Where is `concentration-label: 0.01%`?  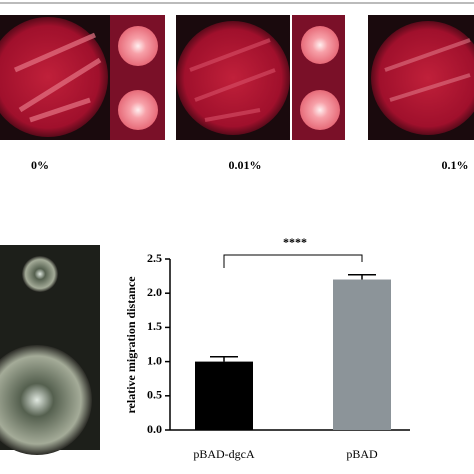
concentration-label: 0.01% is located at coordinates (245, 165).